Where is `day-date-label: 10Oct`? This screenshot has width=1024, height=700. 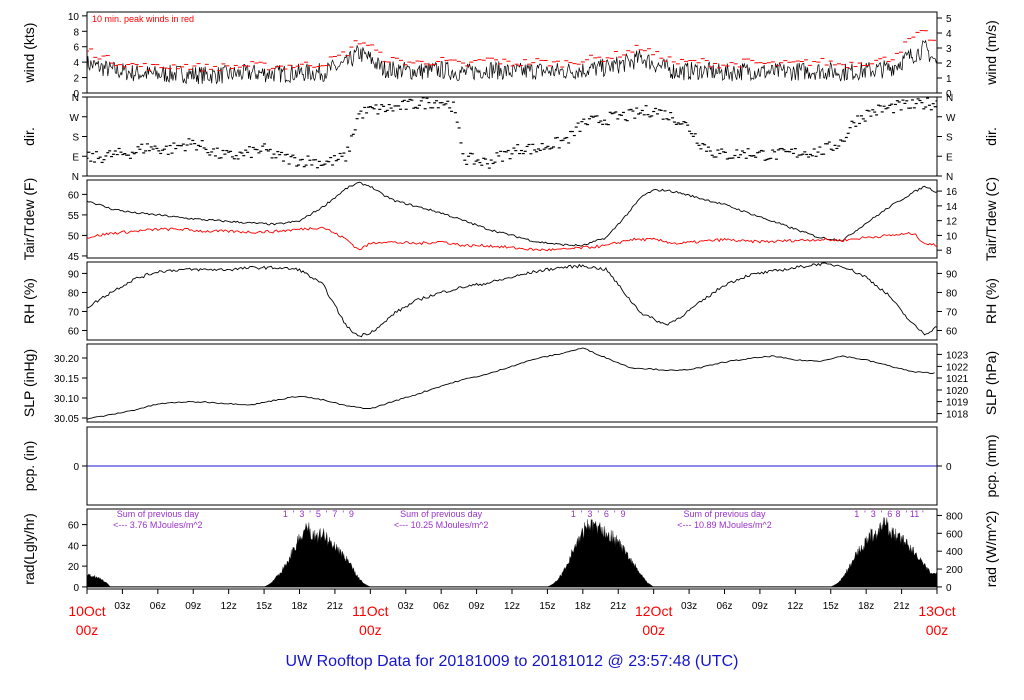
day-date-label: 10Oct is located at coordinates (86, 611).